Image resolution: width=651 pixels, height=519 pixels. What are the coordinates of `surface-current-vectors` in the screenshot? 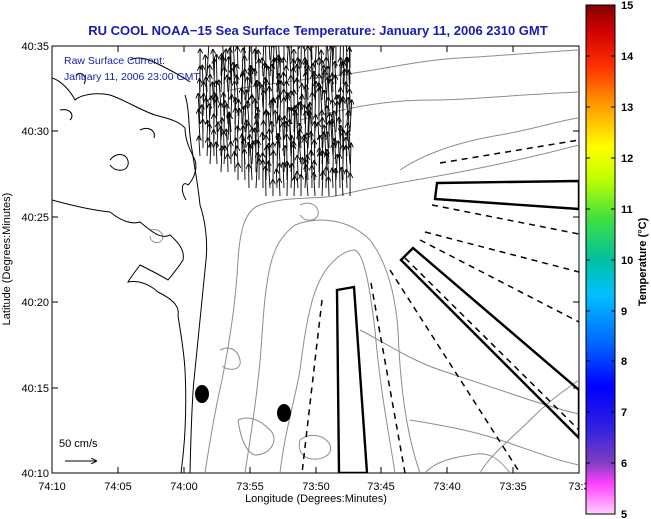 It's located at (275, 121).